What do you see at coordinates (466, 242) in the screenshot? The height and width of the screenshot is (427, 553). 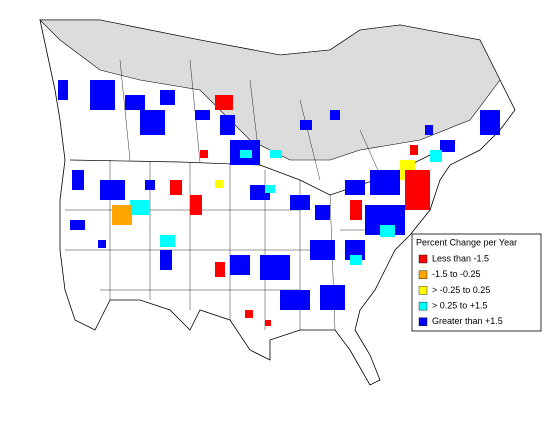 I see `legend-title: Percent Change per Year` at bounding box center [466, 242].